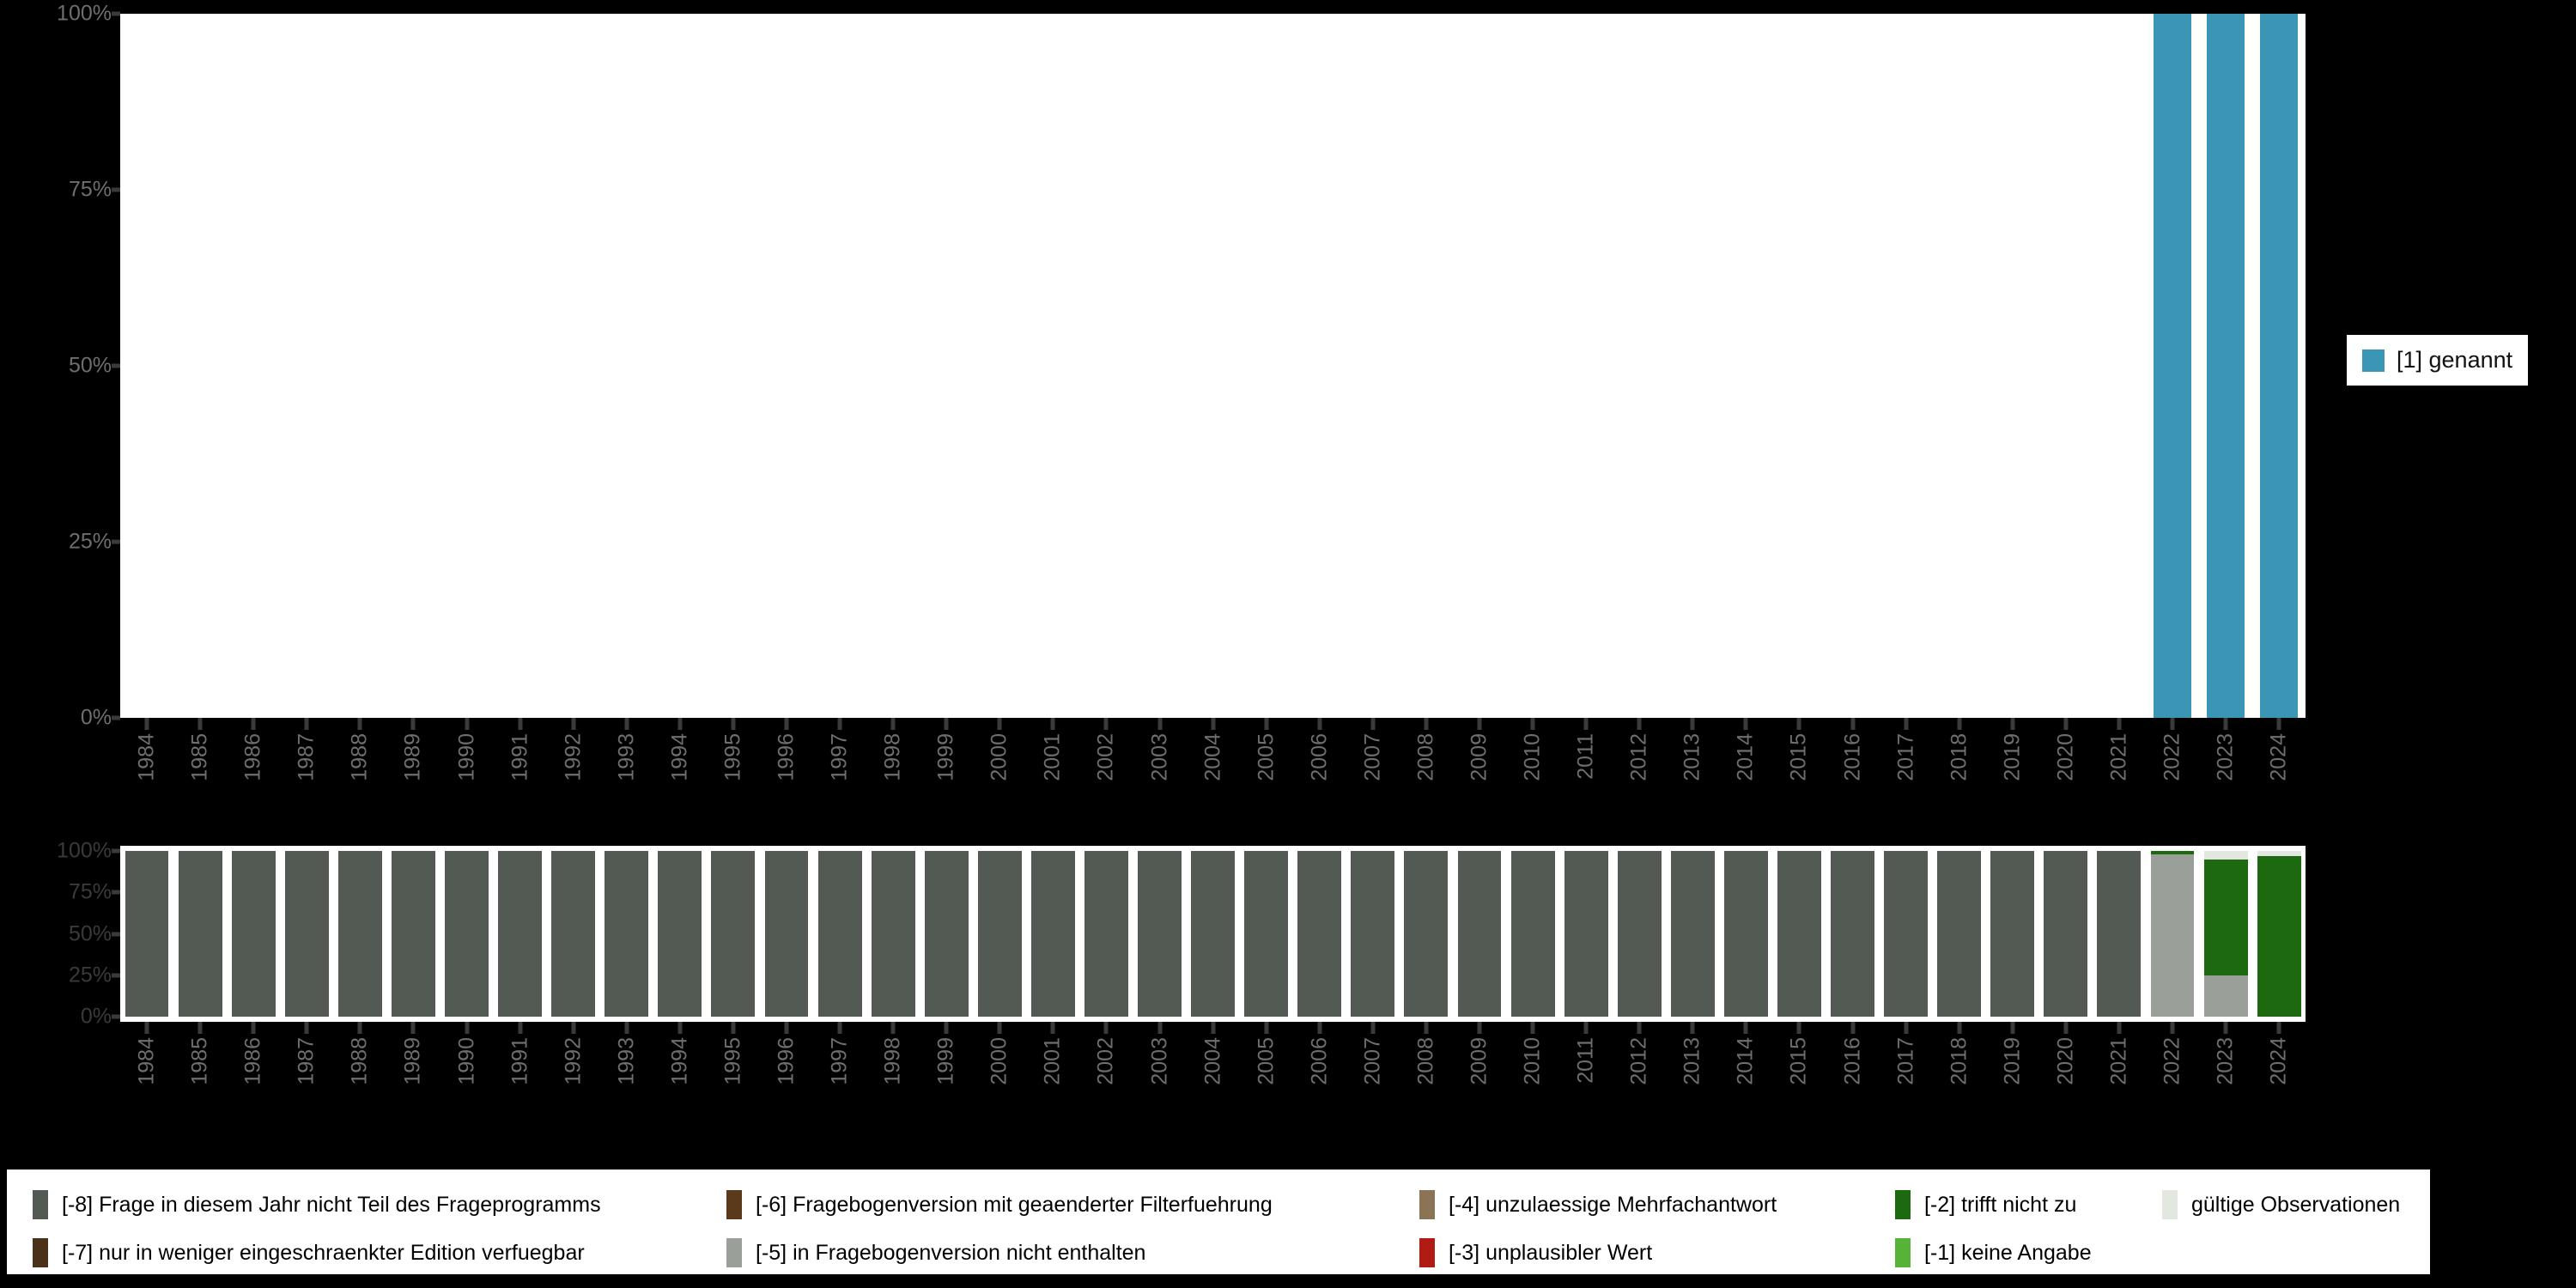 This screenshot has height=1288, width=2576. Describe the element at coordinates (1598, 1204) in the screenshot. I see `legend-item: [-4] unzulaessige Mehrfachantwort` at that location.